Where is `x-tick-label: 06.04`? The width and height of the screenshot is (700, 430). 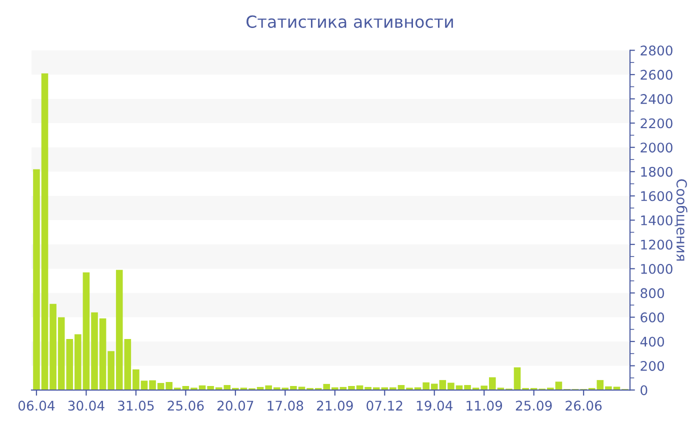
x-tick-label: 06.04 is located at coordinates (36, 405).